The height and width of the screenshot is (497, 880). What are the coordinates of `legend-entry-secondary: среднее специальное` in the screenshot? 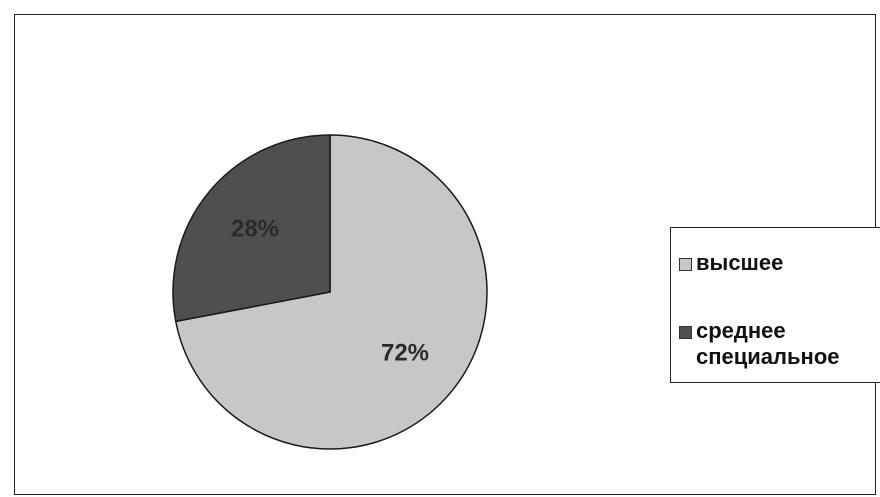 It's located at (779, 344).